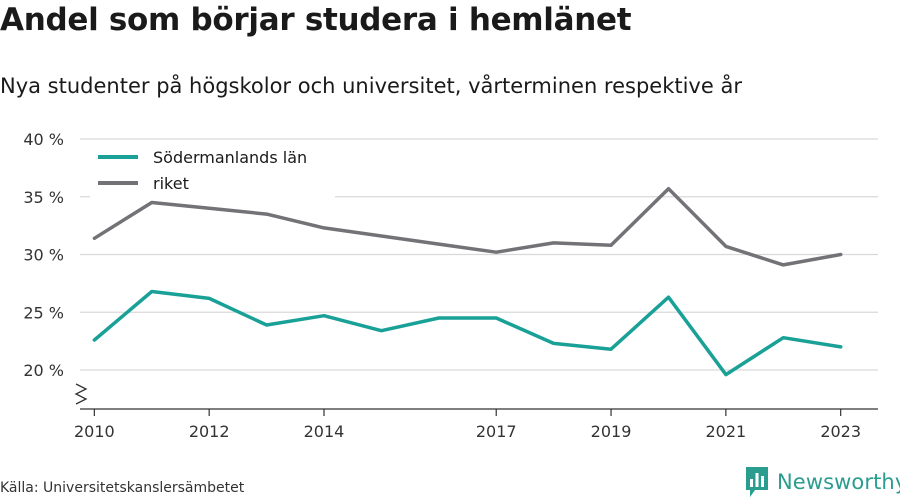 The image size is (900, 500). I want to click on y-tick-label: 20 %, so click(43, 370).